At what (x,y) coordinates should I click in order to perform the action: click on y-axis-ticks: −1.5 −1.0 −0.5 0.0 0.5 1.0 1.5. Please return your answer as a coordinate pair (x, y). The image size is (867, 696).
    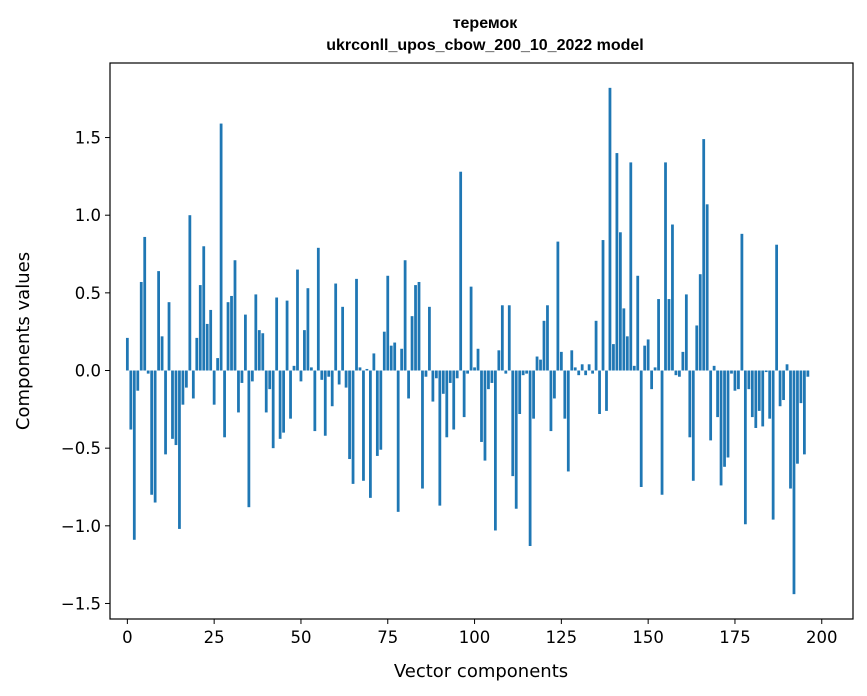
    Looking at the image, I should click on (85, 371).